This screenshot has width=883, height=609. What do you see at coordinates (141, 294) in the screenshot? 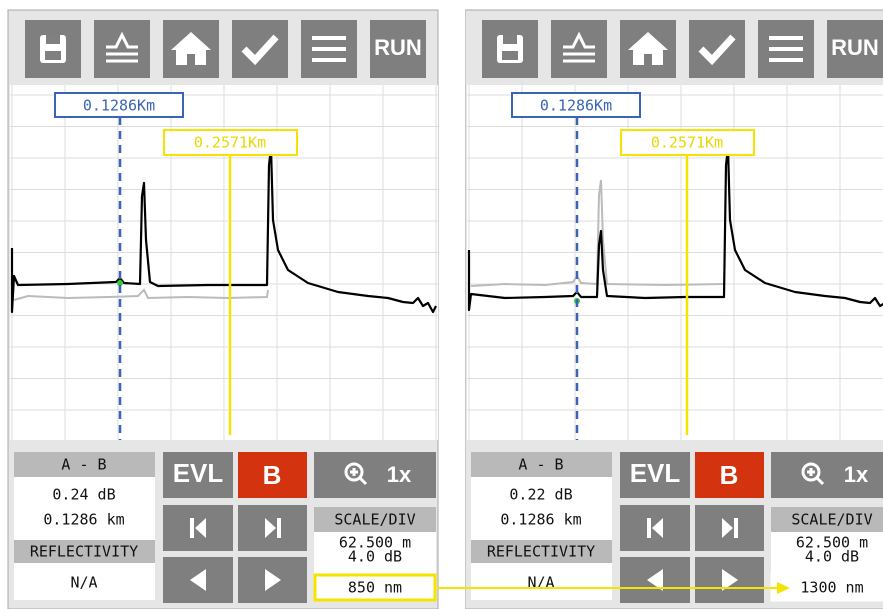
I see `trace-reference` at bounding box center [141, 294].